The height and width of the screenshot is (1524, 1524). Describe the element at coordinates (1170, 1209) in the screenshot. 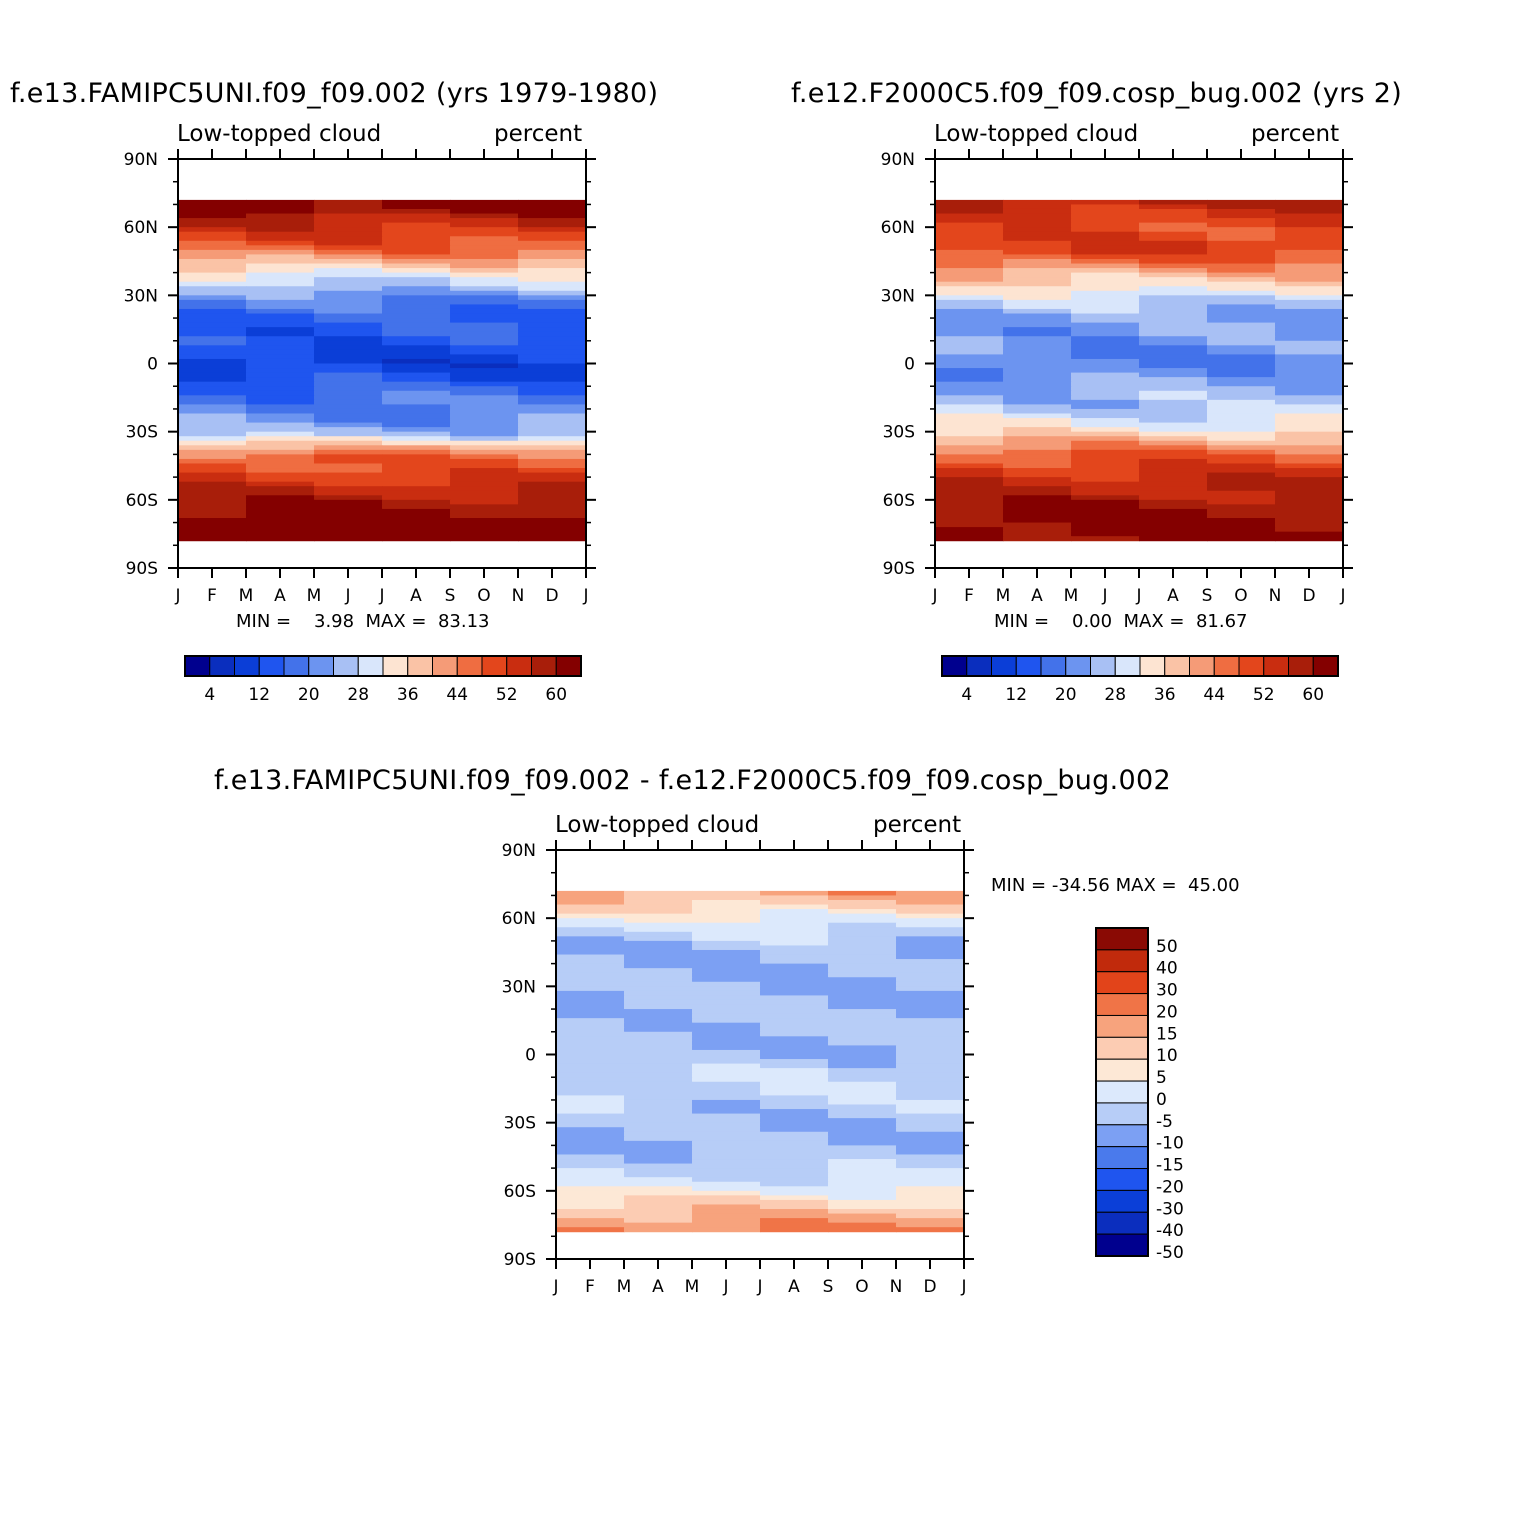

I see `colorbar-label: -30` at that location.